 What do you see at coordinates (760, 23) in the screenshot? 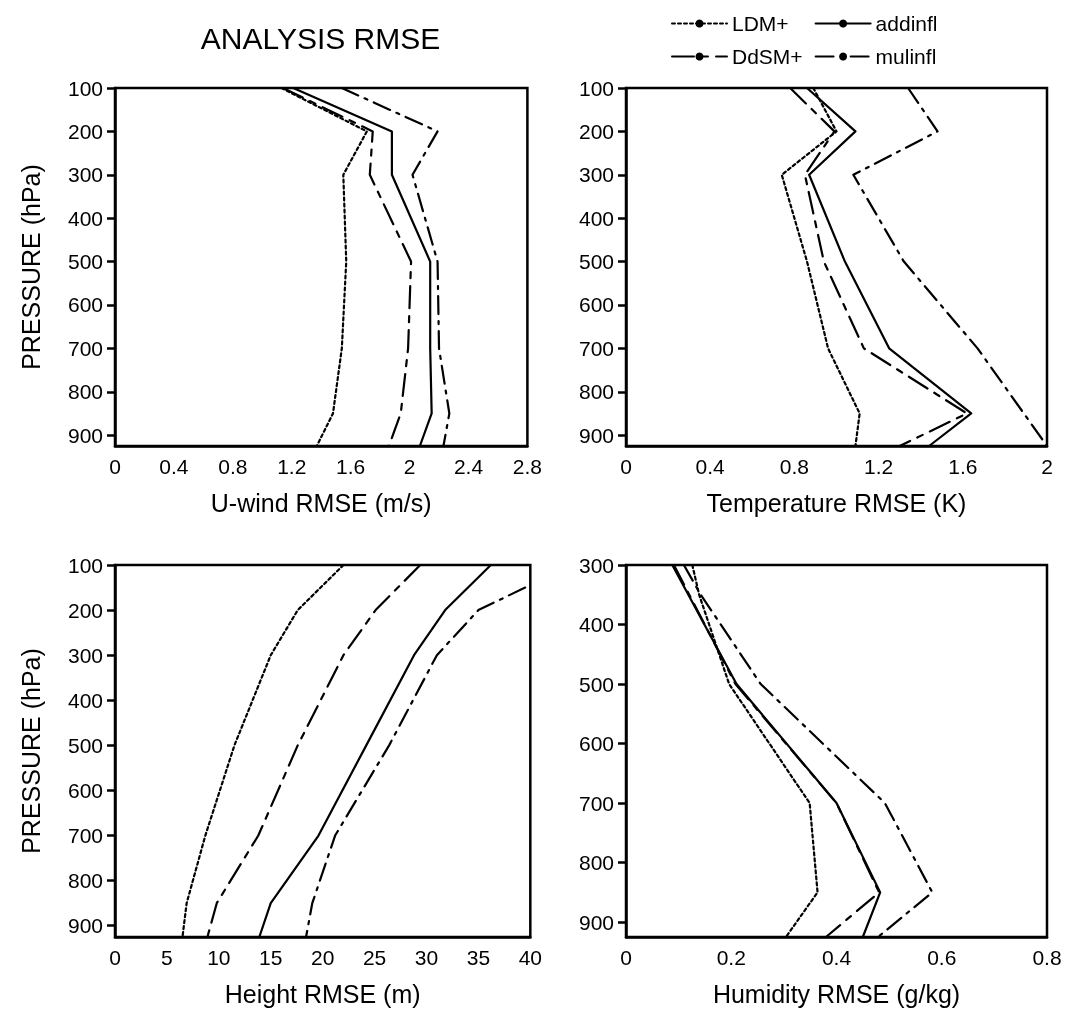
I see `legend-label: LDM+` at bounding box center [760, 23].